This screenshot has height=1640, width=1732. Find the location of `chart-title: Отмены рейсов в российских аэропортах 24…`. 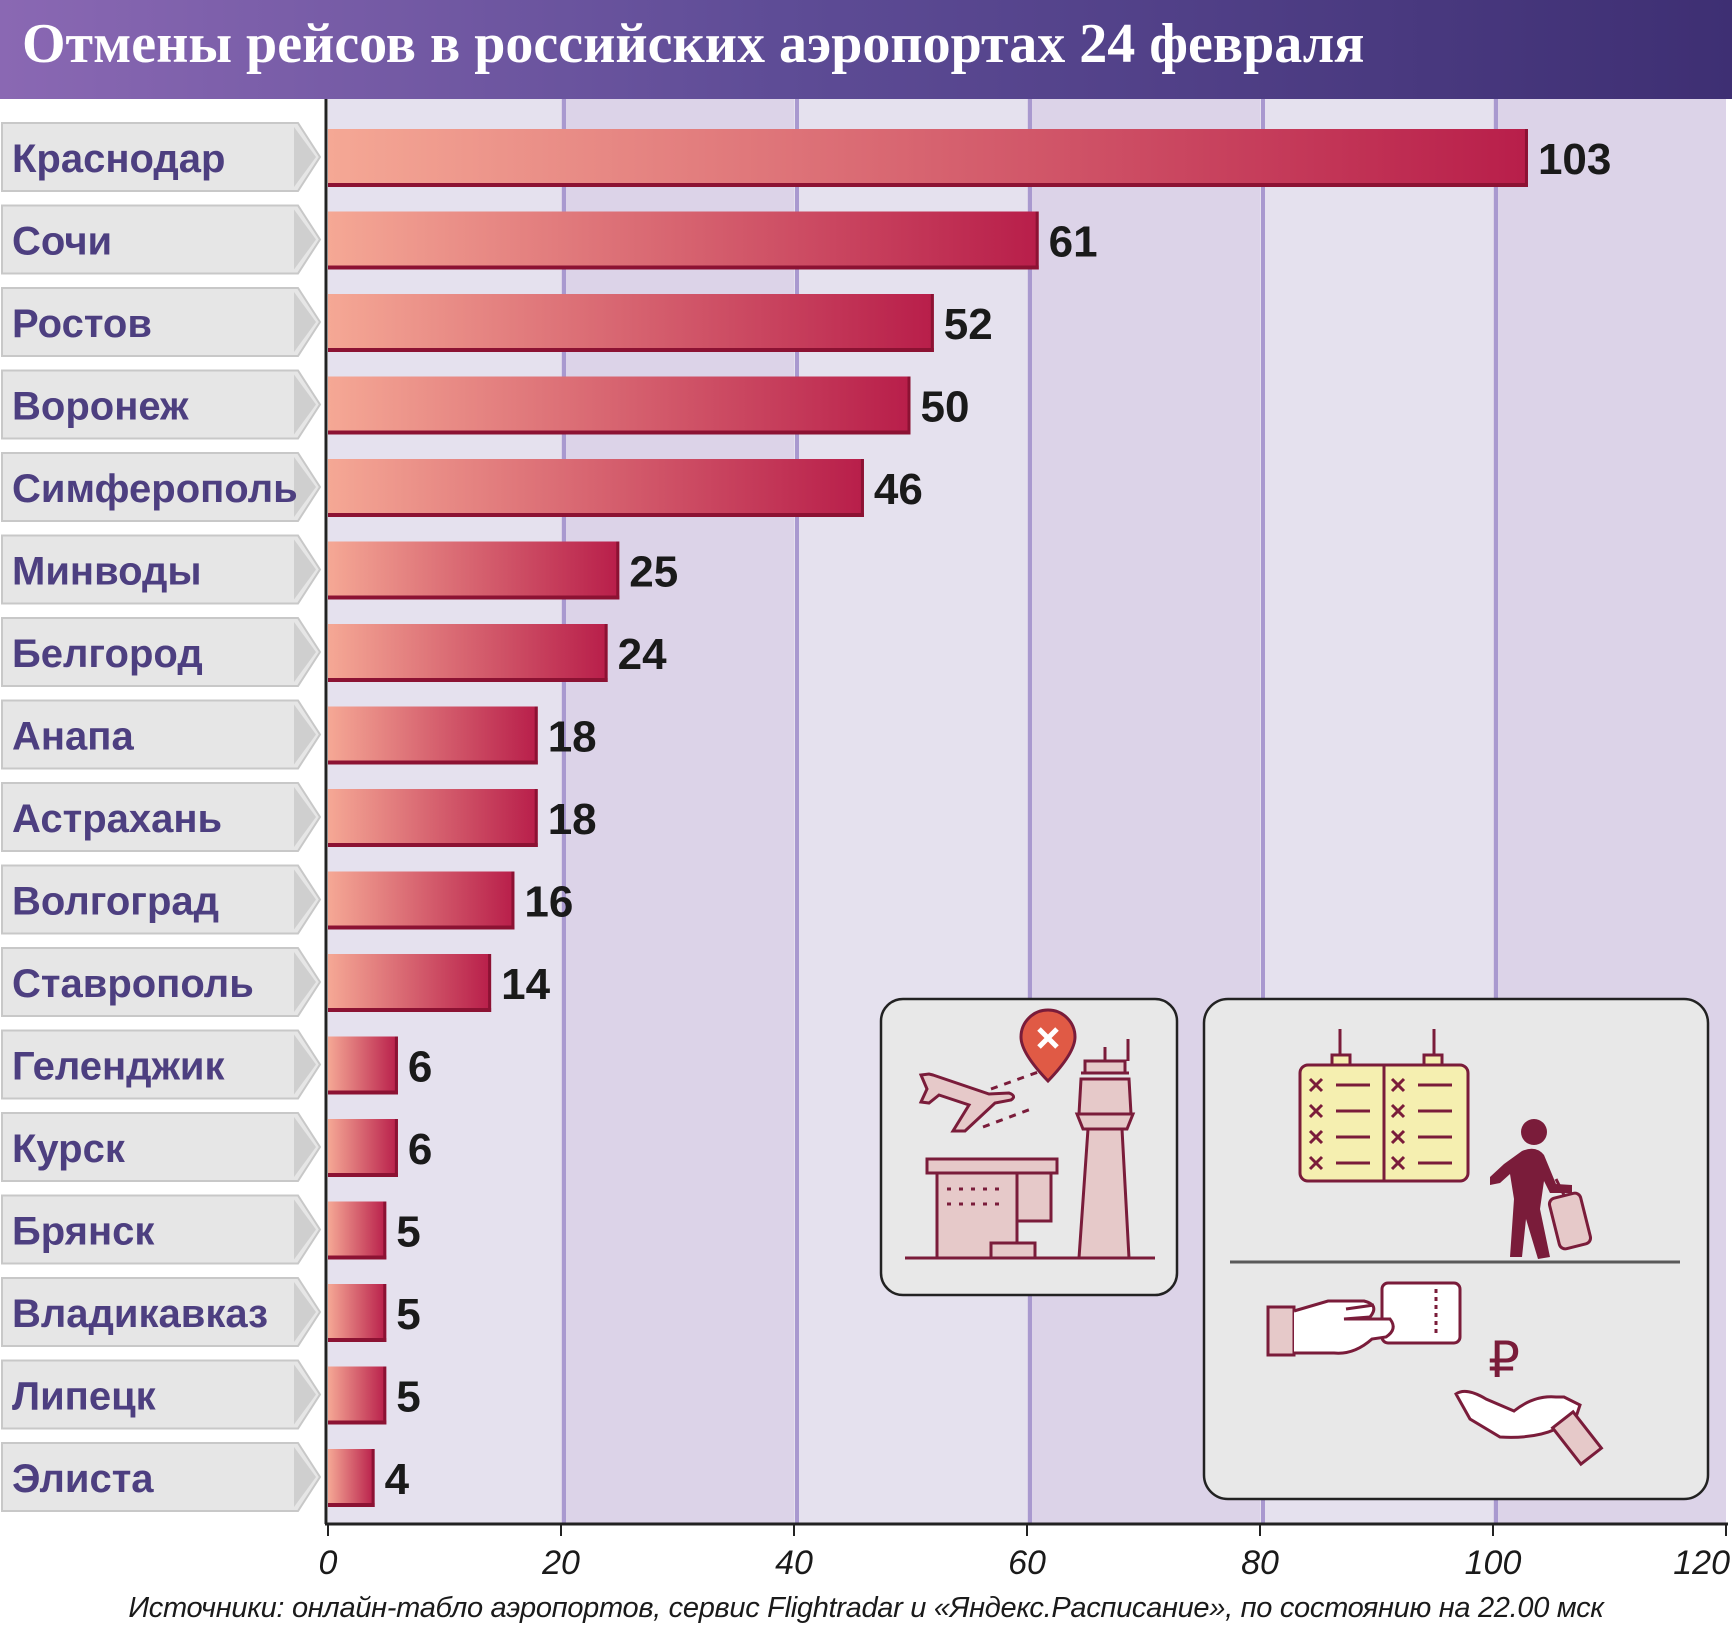

chart-title: Отмены рейсов в российских аэропортах 24… is located at coordinates (693, 44).